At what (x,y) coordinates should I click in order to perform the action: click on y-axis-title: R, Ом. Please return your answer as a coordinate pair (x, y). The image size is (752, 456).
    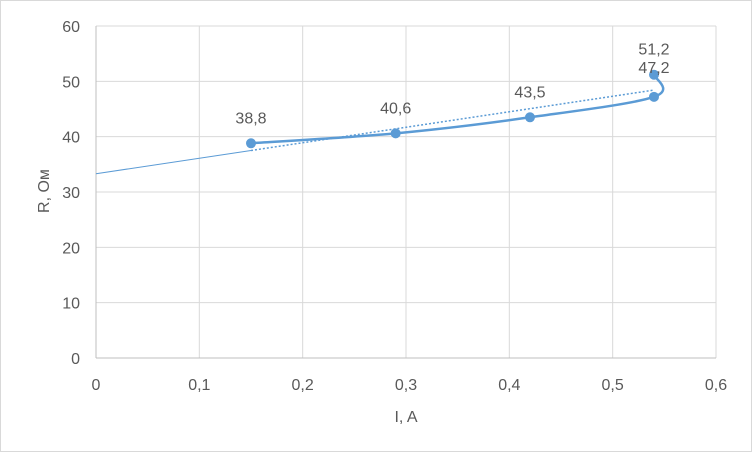
    Looking at the image, I should click on (44, 191).